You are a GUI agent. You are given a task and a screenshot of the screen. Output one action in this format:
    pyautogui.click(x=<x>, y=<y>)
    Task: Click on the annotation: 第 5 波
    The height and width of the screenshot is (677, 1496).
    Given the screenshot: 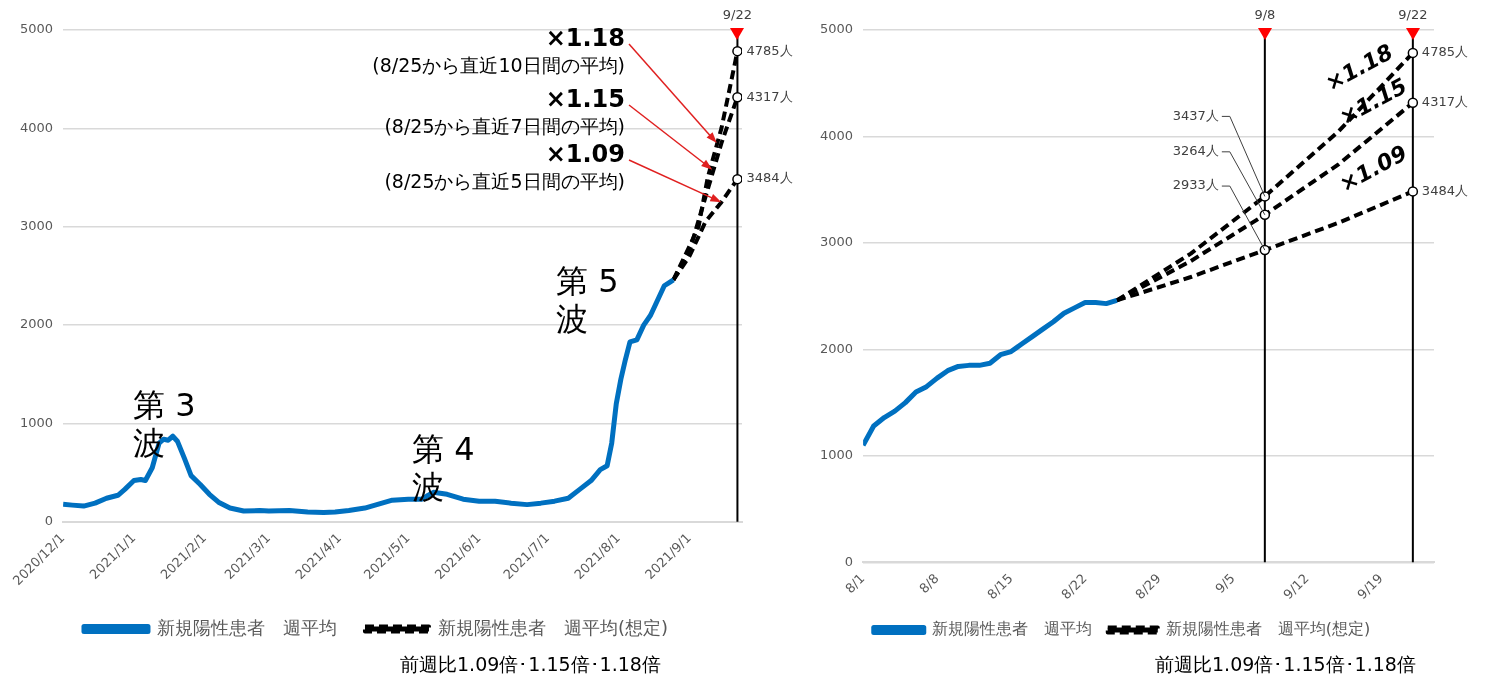 What is the action you would take?
    pyautogui.click(x=587, y=300)
    